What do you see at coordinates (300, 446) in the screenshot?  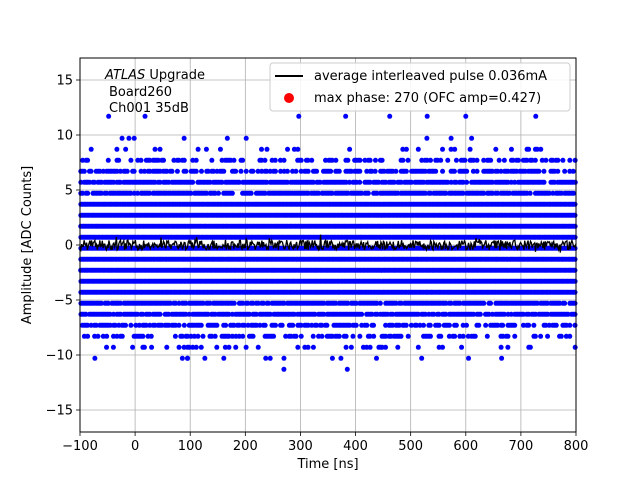 I see `x-tick-label: 300` at bounding box center [300, 446].